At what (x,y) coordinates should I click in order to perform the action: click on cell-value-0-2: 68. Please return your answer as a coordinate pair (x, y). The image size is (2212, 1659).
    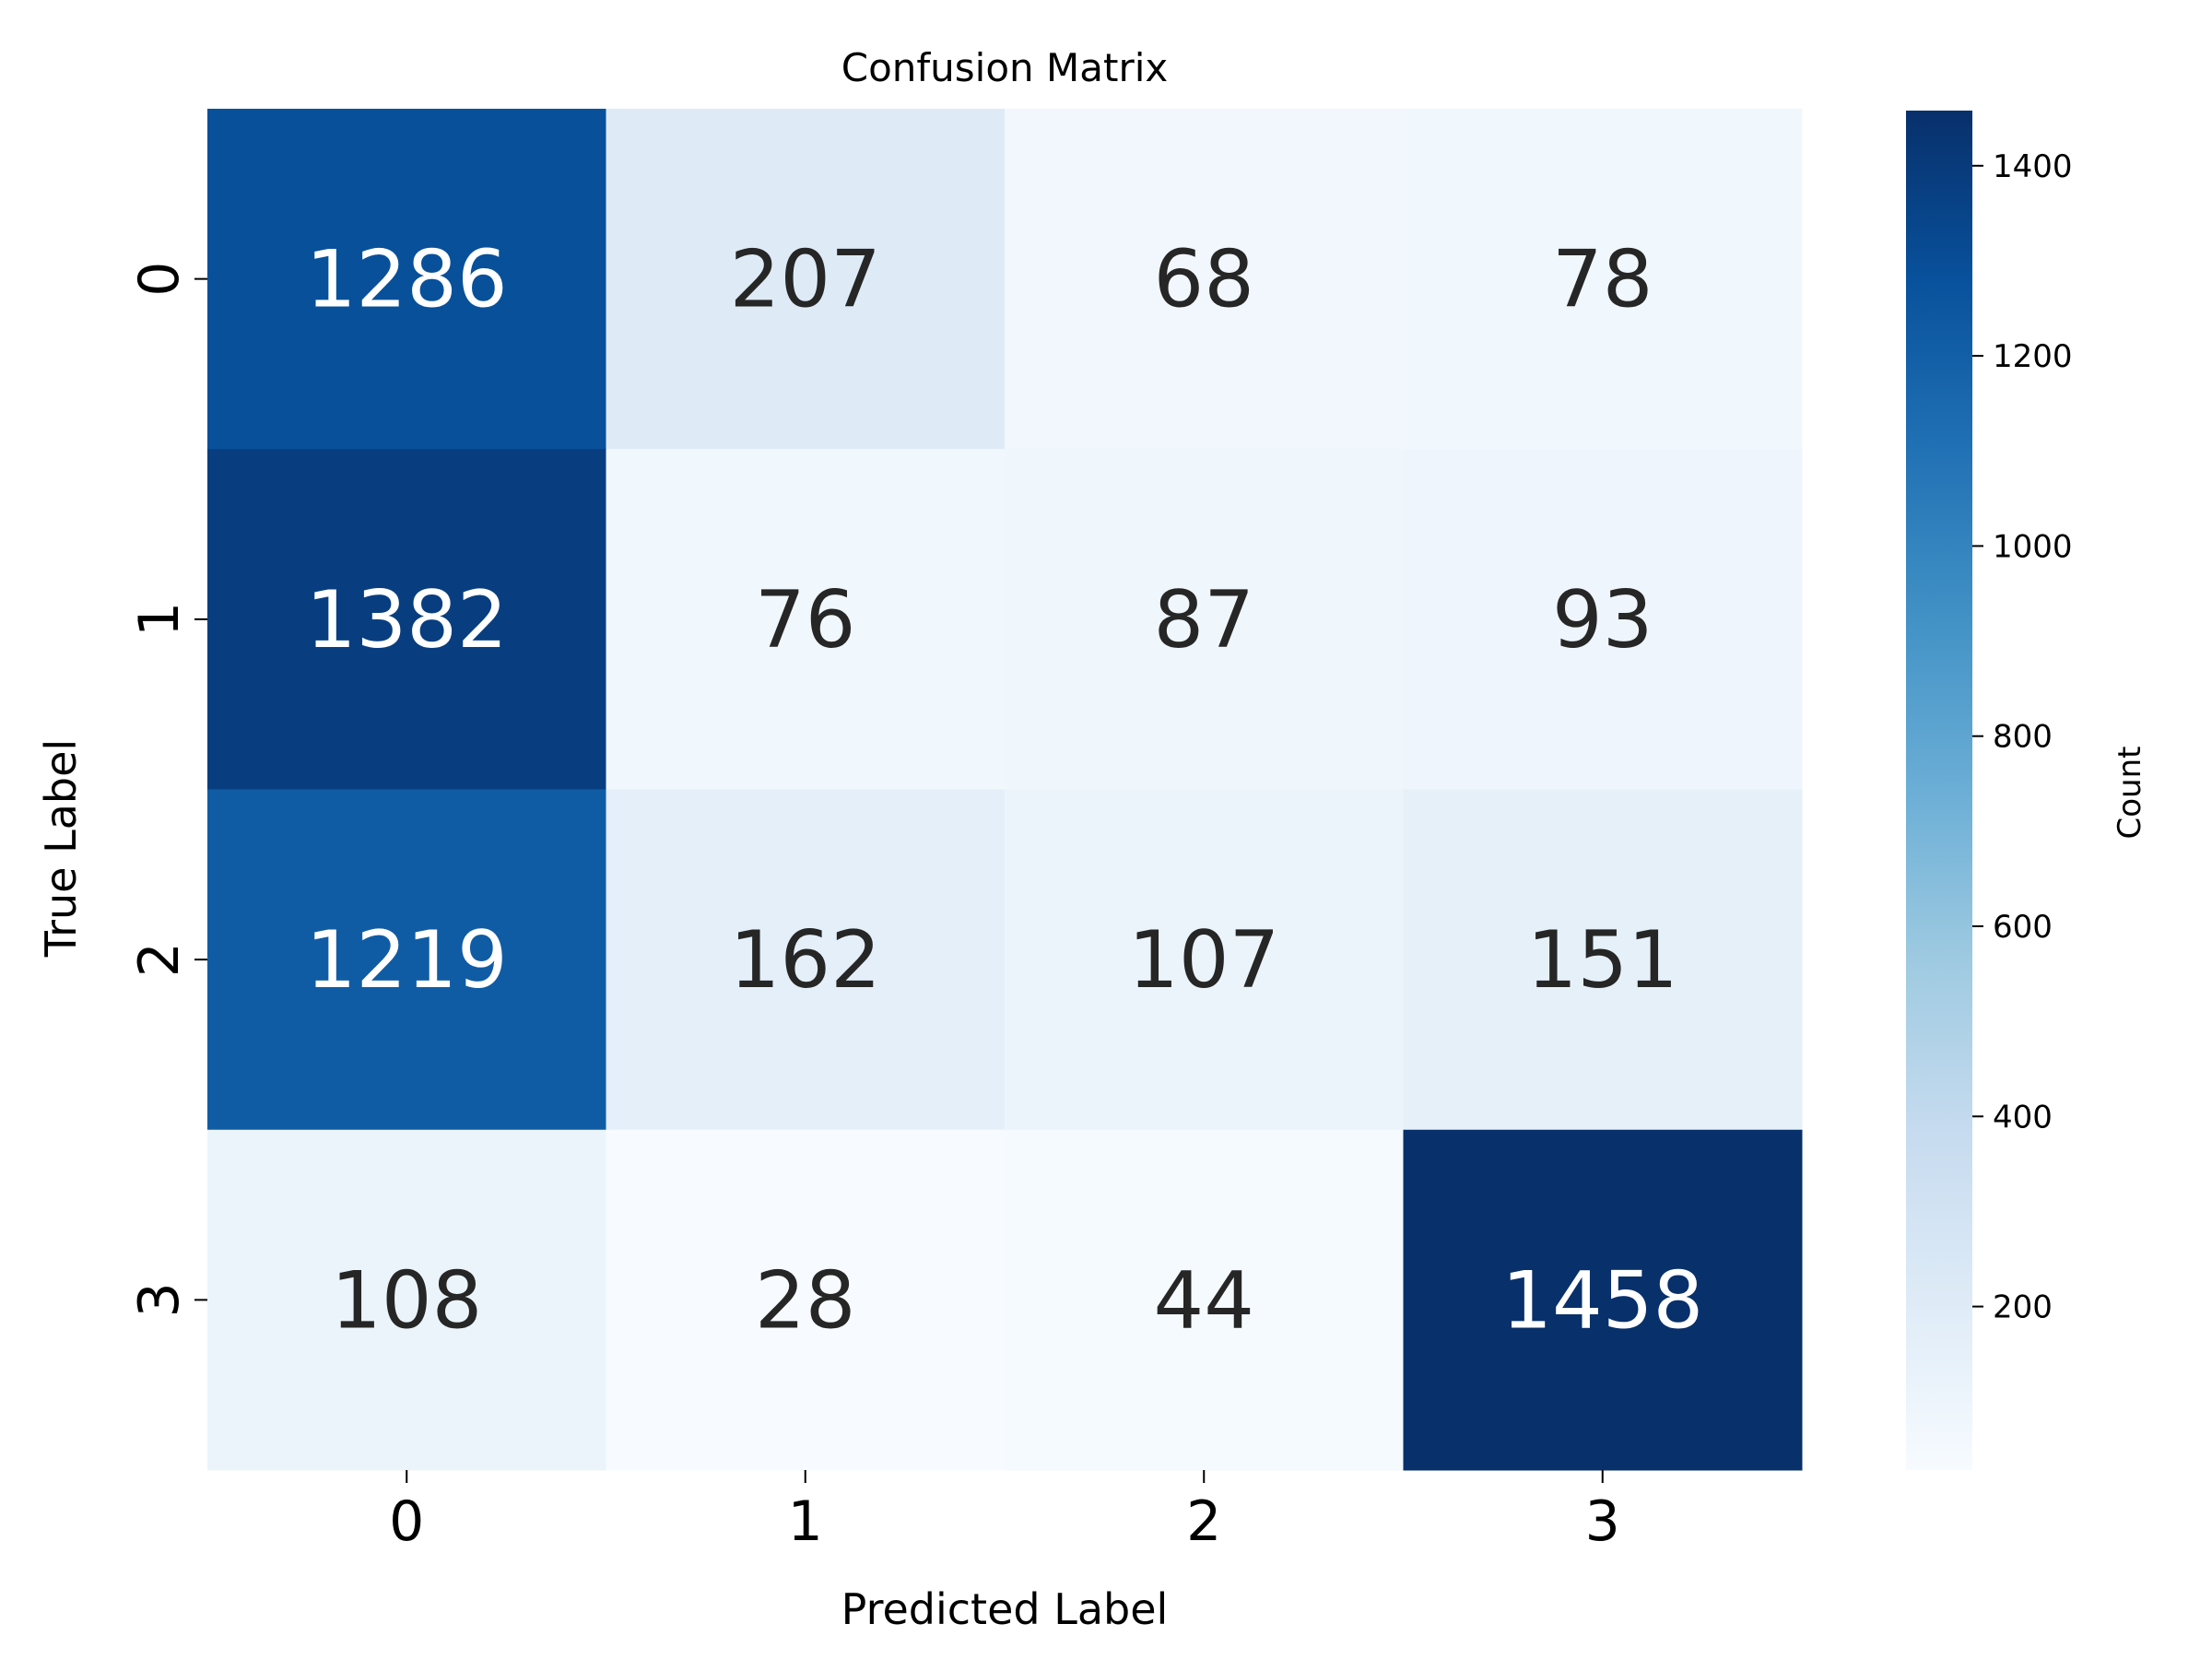
    Looking at the image, I should click on (1204, 280).